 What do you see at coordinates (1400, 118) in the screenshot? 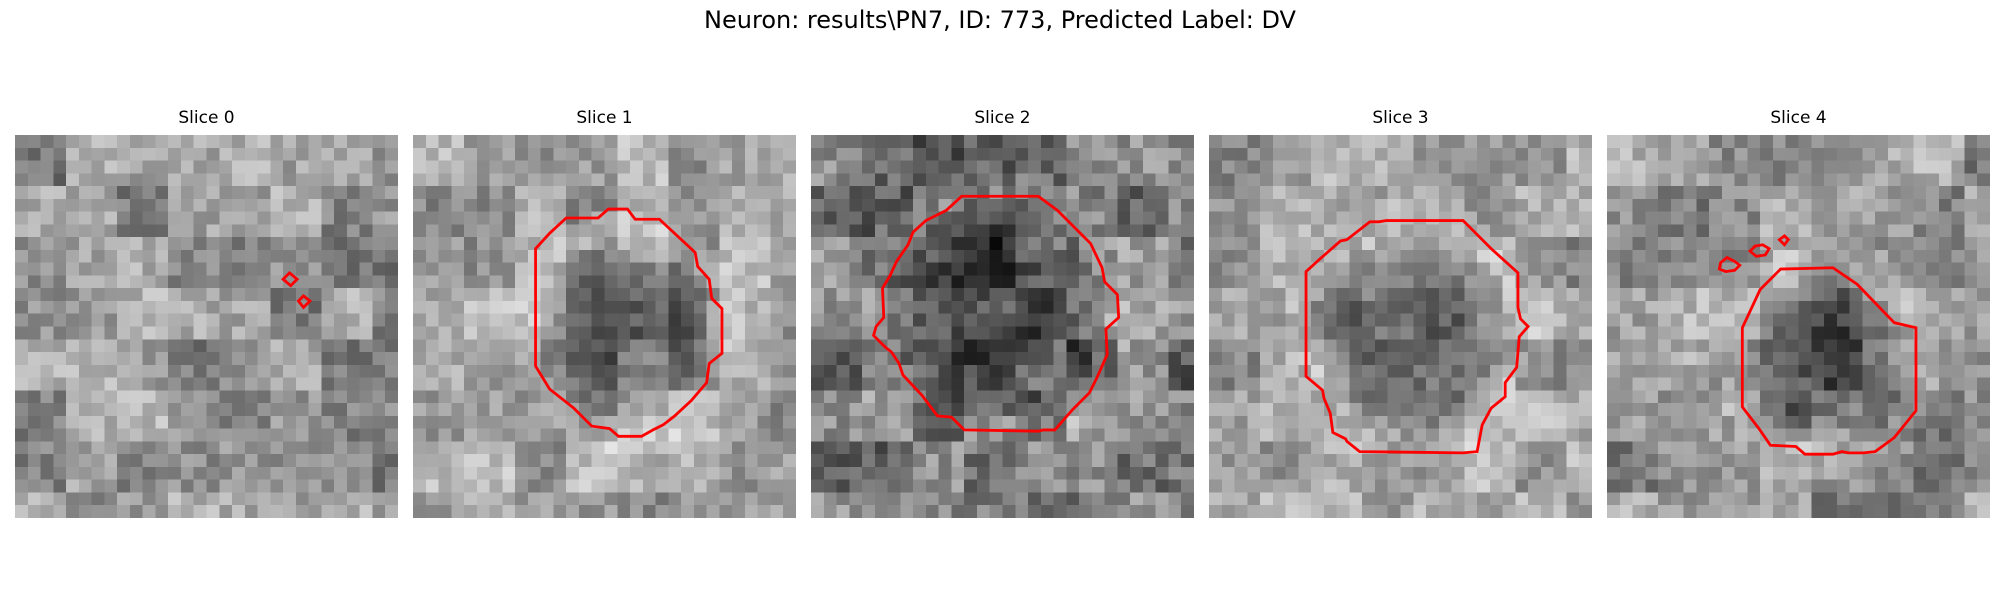
I see `slice-title-3: Slice 3` at bounding box center [1400, 118].